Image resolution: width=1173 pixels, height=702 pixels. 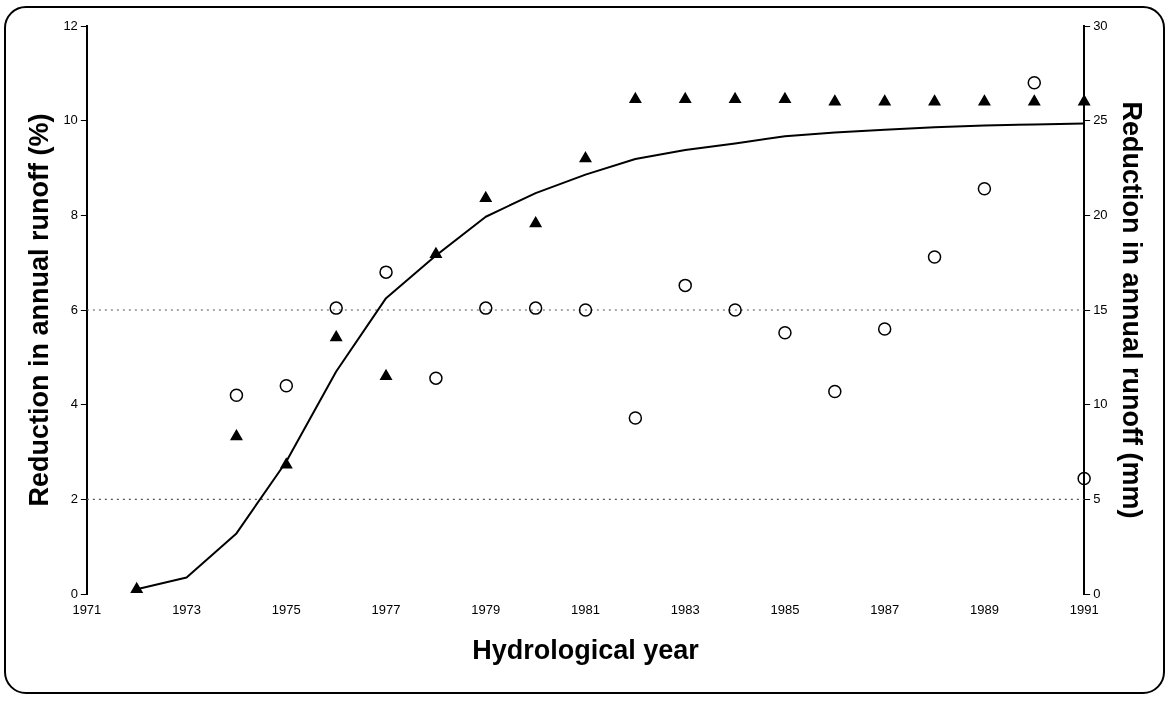 I want to click on y-tick-label: 8, so click(x=74, y=214).